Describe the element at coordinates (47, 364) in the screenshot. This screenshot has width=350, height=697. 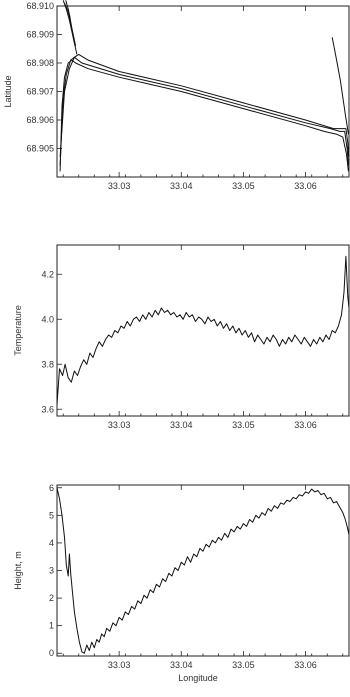
I see `temperature-ytick-label: 3.8` at that location.